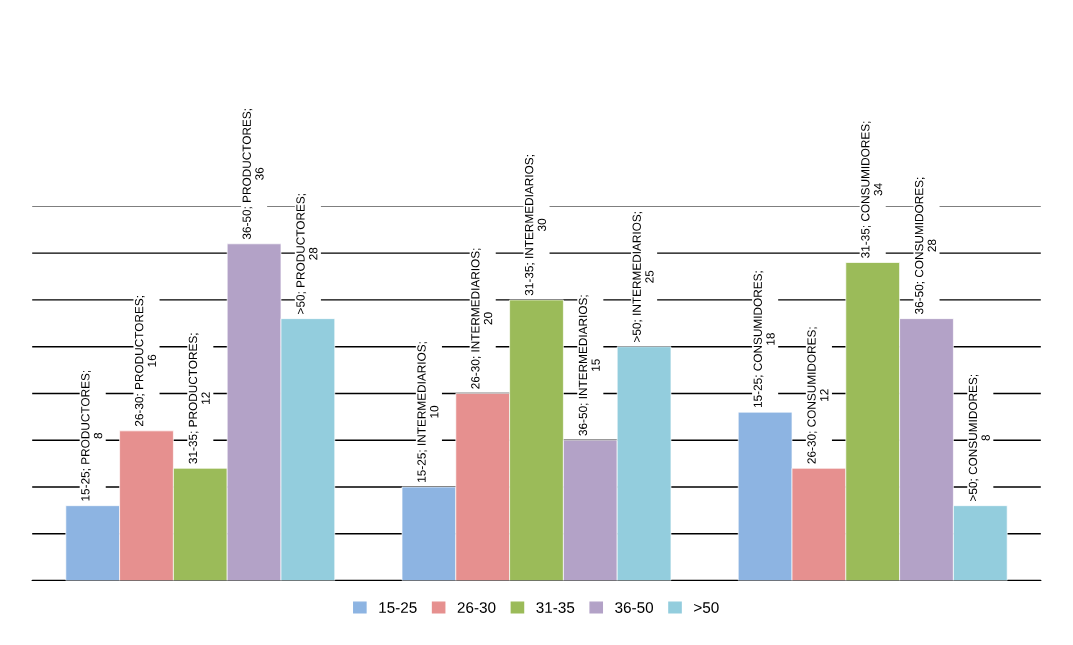  I want to click on legend-label: 15-25, so click(398, 607).